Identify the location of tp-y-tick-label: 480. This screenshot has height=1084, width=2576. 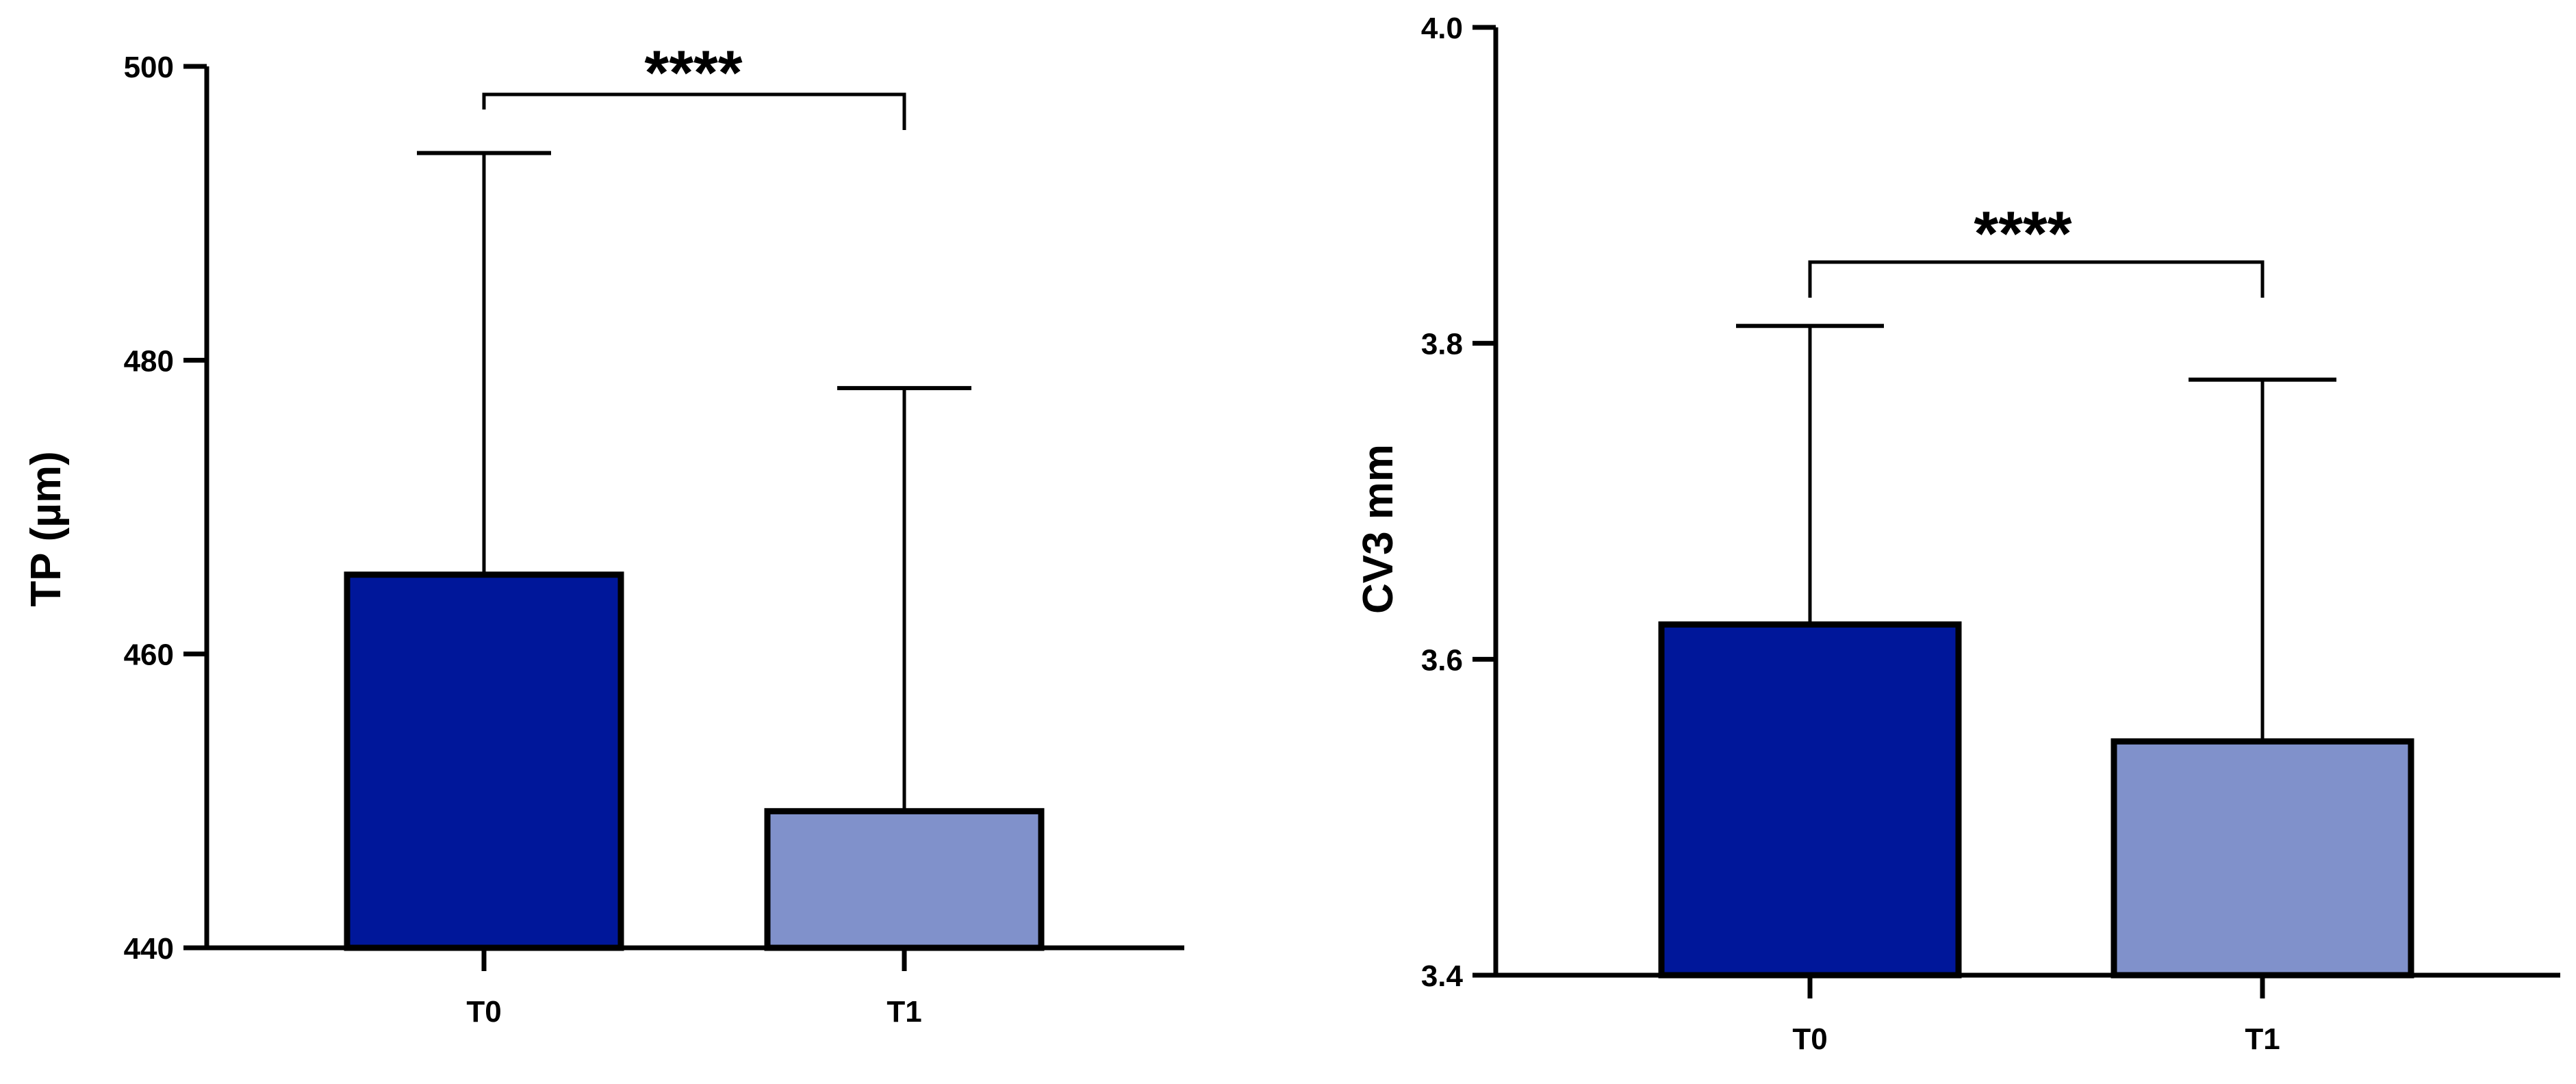
(149, 361).